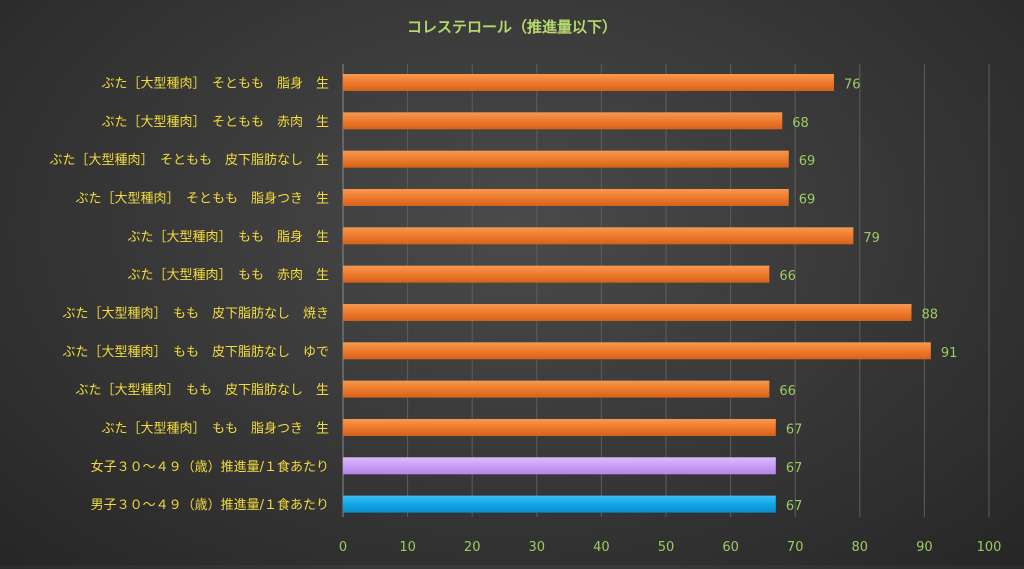 This screenshot has height=569, width=1024. I want to click on chart-title: コレステロール（推進量以下）, so click(512, 27).